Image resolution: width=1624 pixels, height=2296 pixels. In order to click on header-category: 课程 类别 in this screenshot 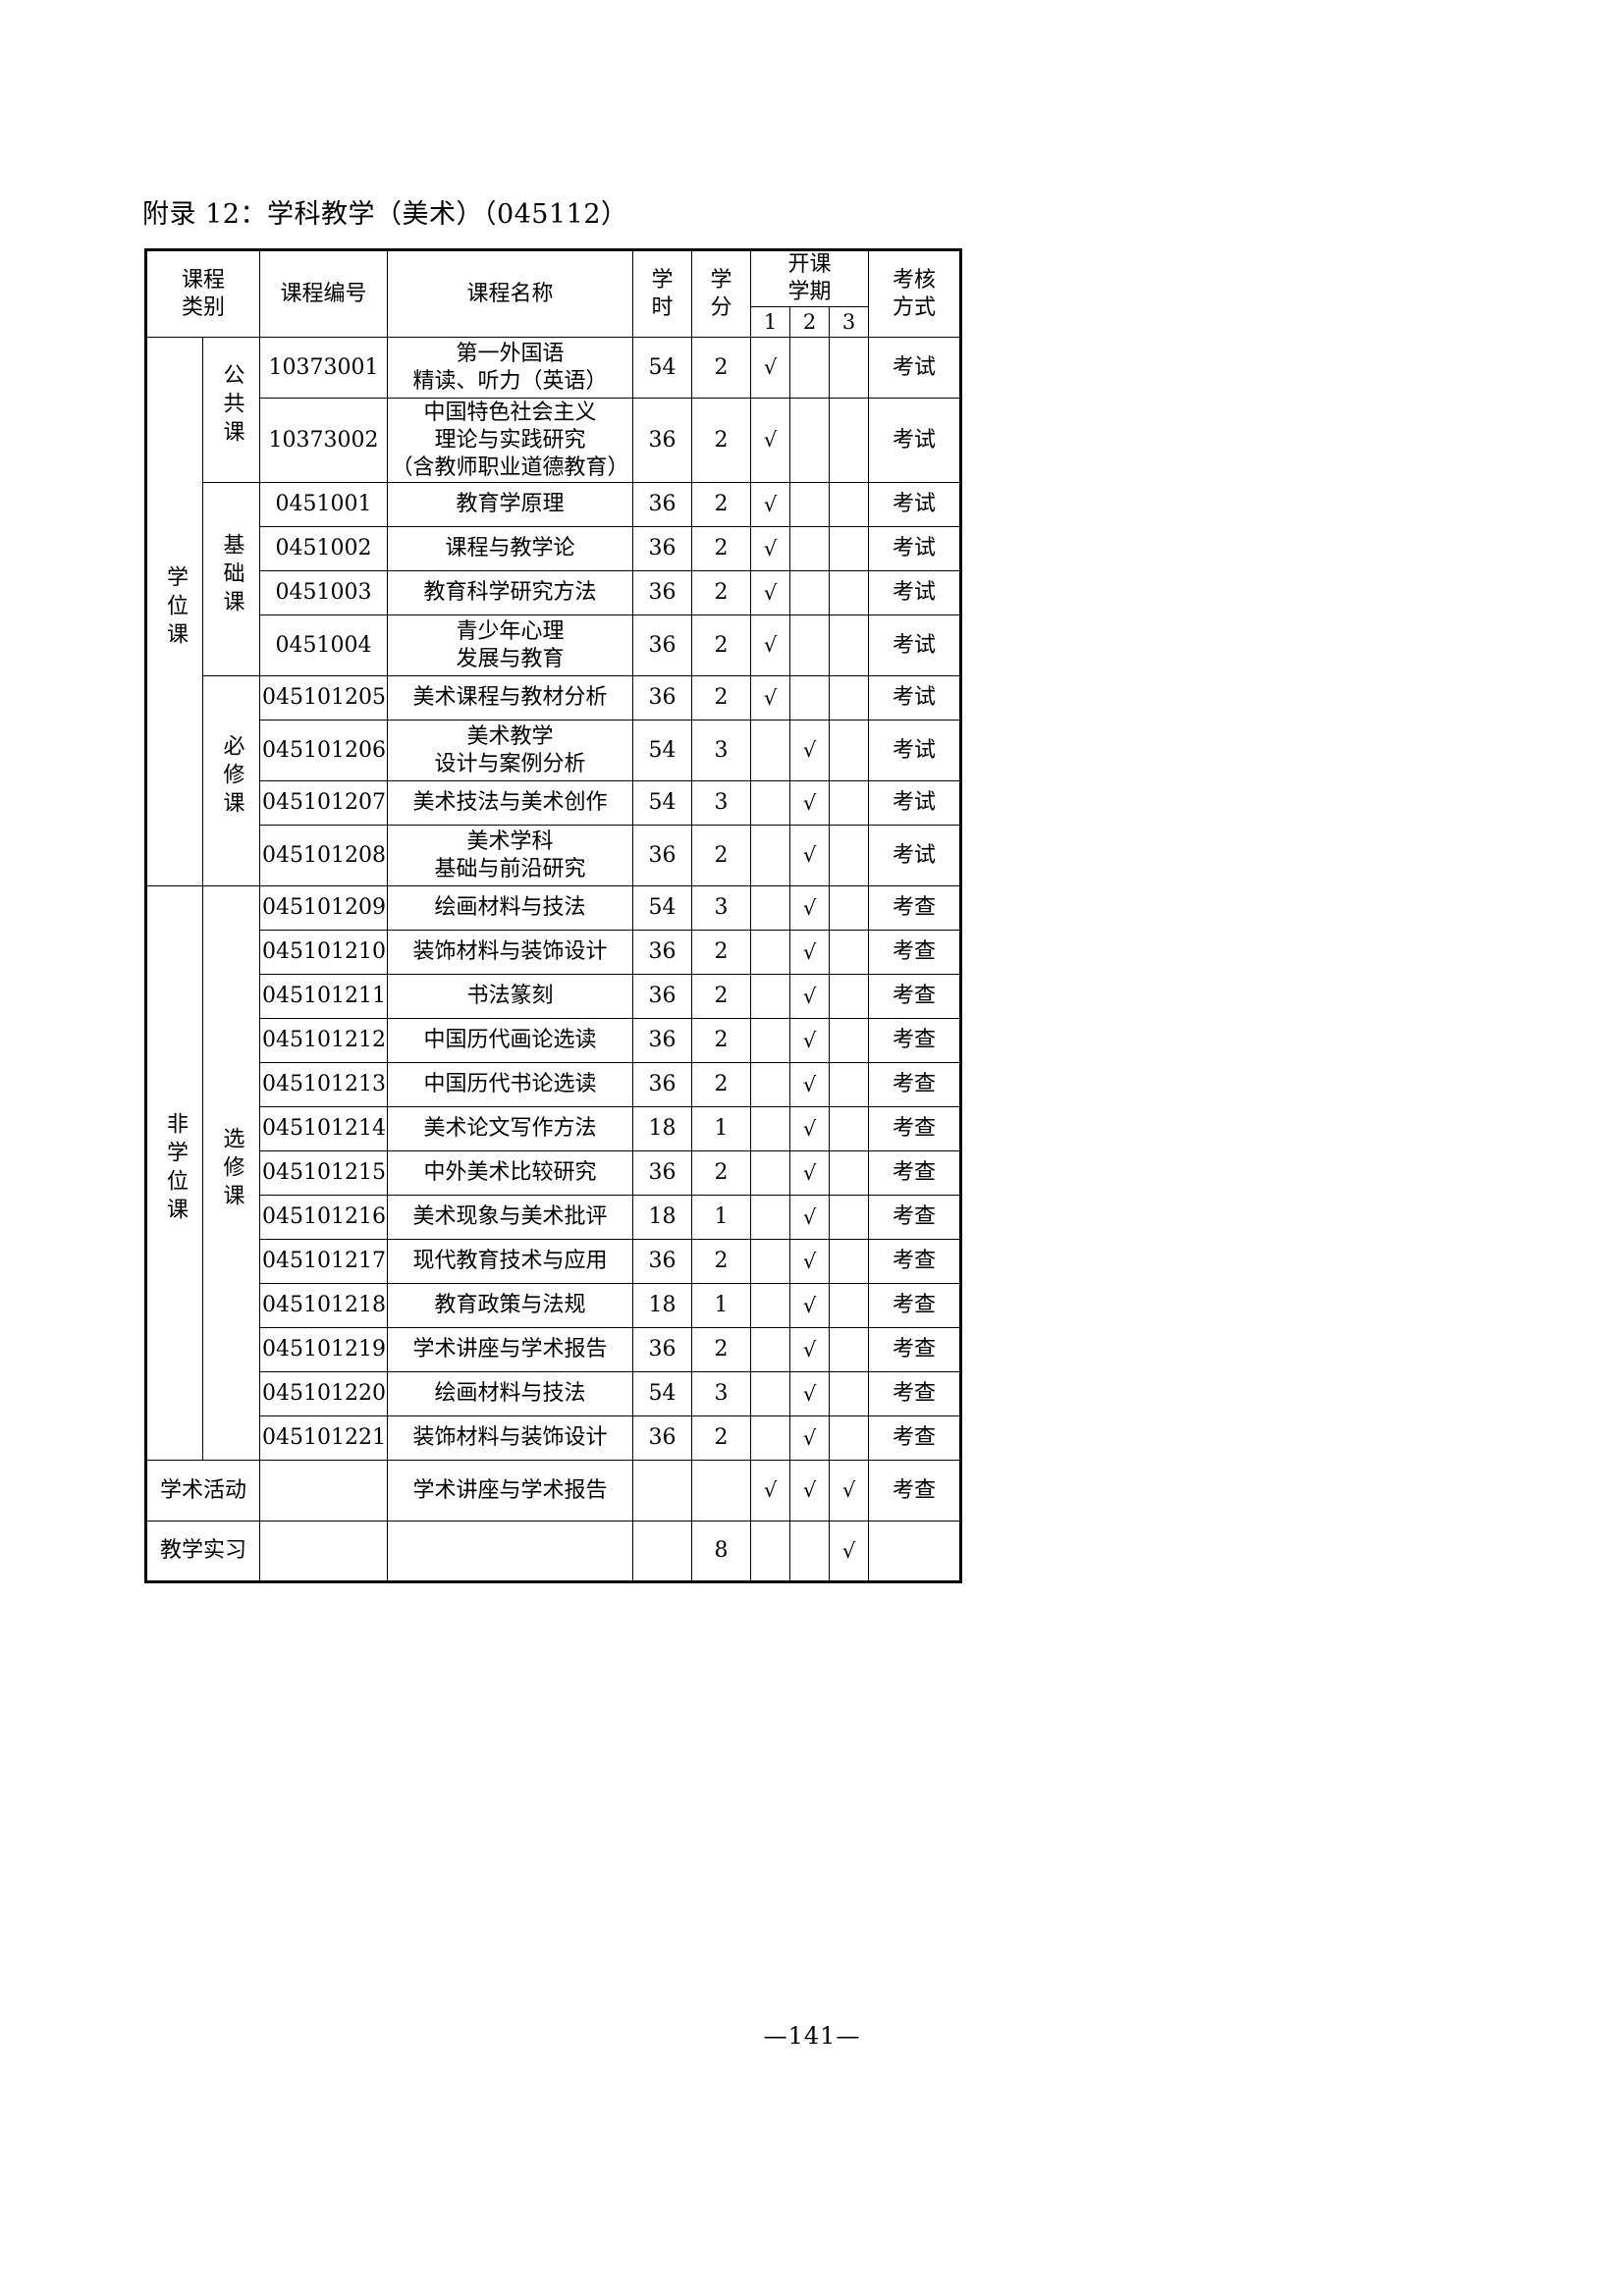, I will do `click(202, 294)`.